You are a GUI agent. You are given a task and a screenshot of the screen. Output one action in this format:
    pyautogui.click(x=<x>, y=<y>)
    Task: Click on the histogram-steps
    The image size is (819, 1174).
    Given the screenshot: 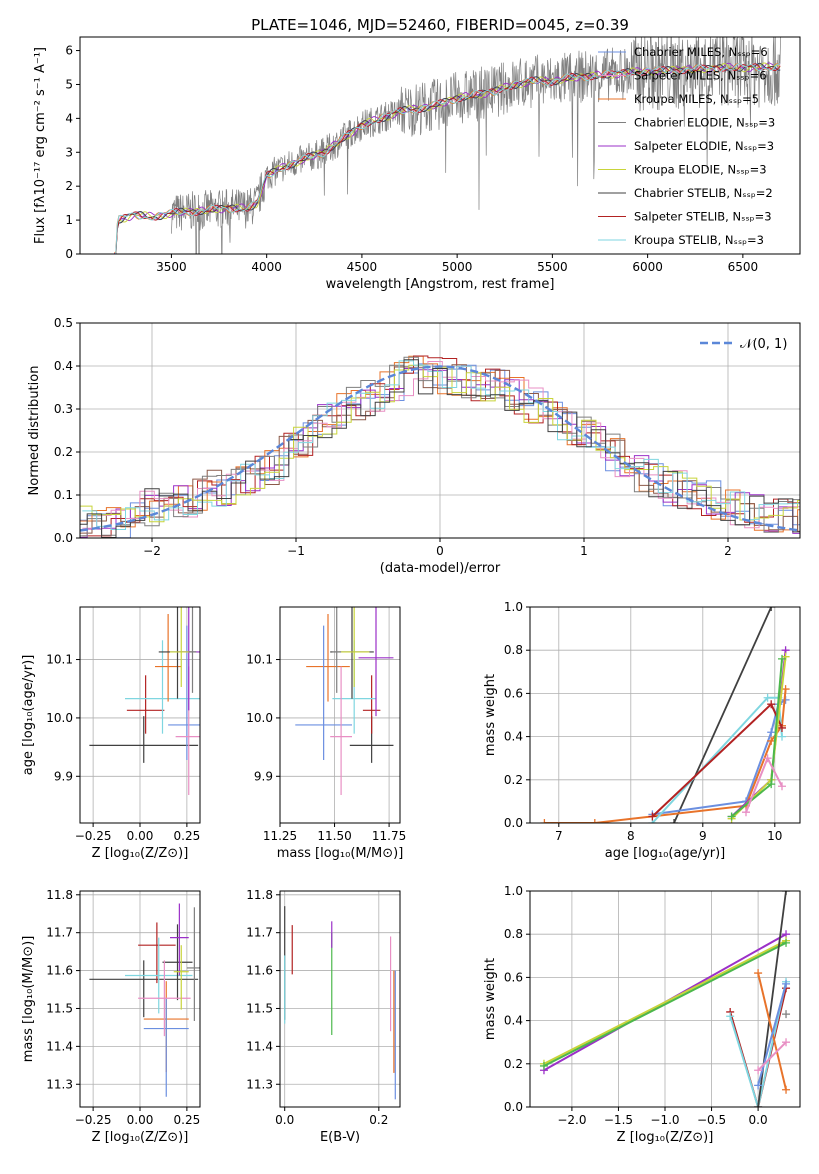 What is the action you would take?
    pyautogui.click(x=440, y=446)
    